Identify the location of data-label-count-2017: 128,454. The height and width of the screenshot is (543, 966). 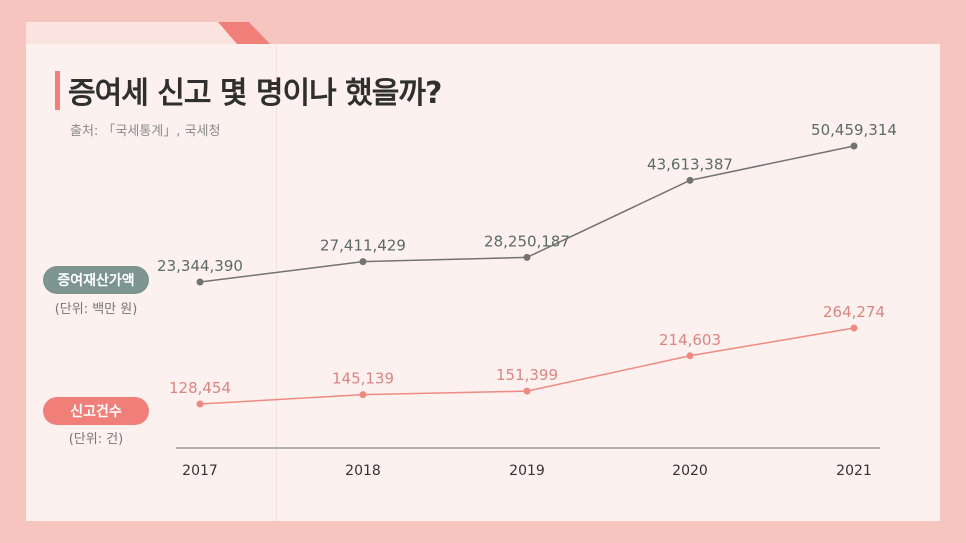
(200, 388).